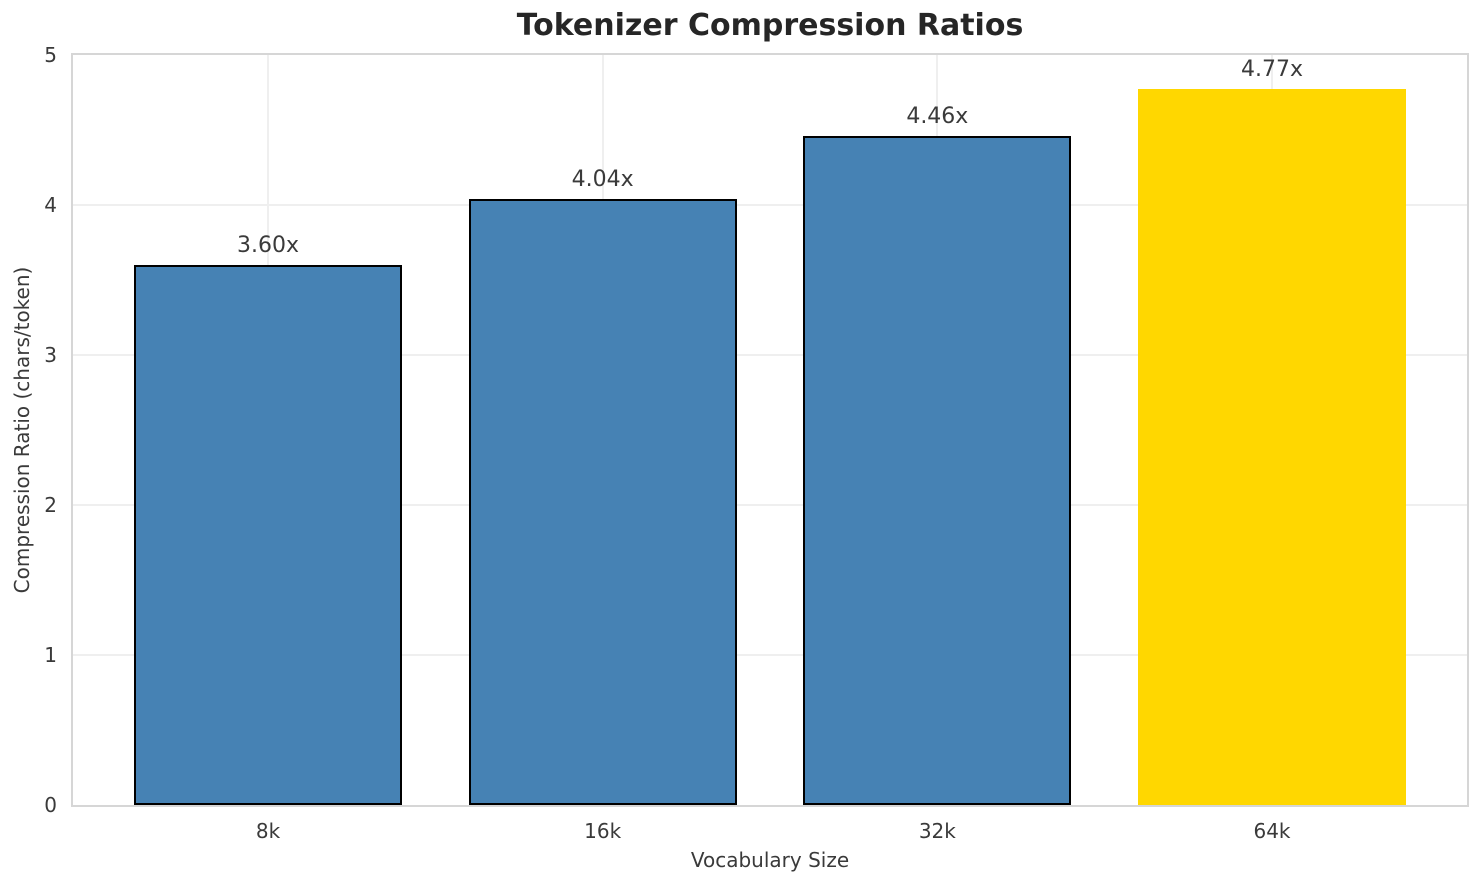 The height and width of the screenshot is (885, 1483). I want to click on bar-value-label: 4.77x, so click(1272, 69).